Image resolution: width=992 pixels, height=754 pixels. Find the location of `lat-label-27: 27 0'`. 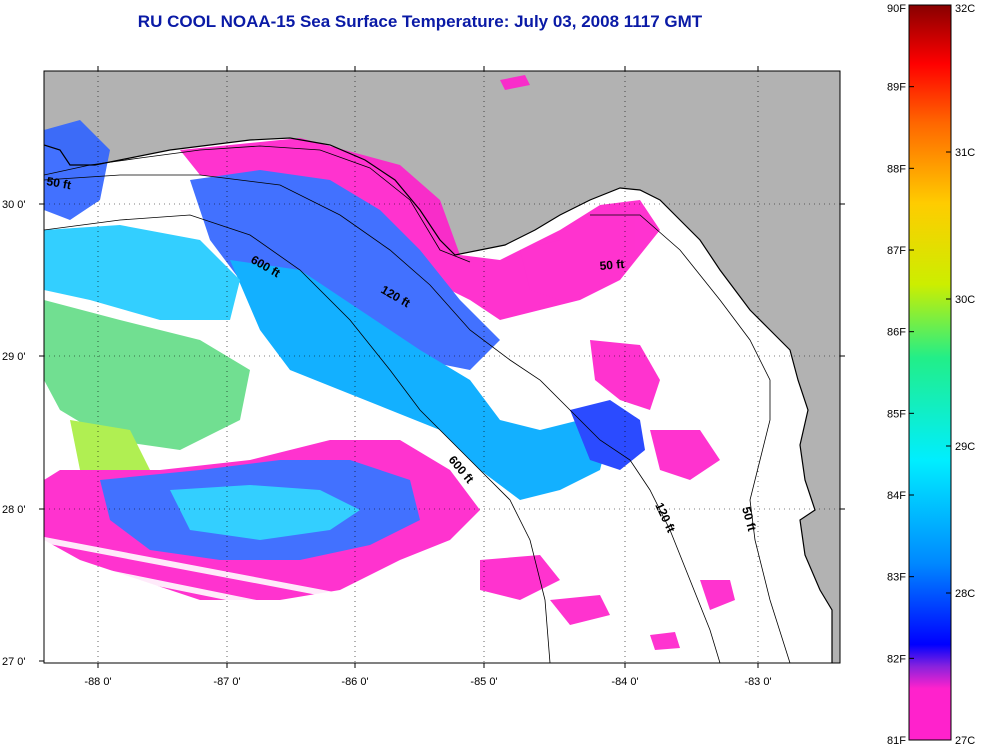

lat-label-27: 27 0' is located at coordinates (14, 662).